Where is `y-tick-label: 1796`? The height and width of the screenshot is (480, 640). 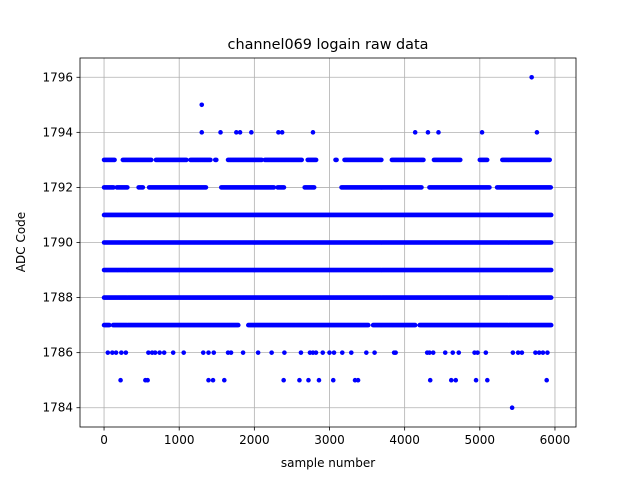 y-tick-label: 1796 is located at coordinates (57, 77).